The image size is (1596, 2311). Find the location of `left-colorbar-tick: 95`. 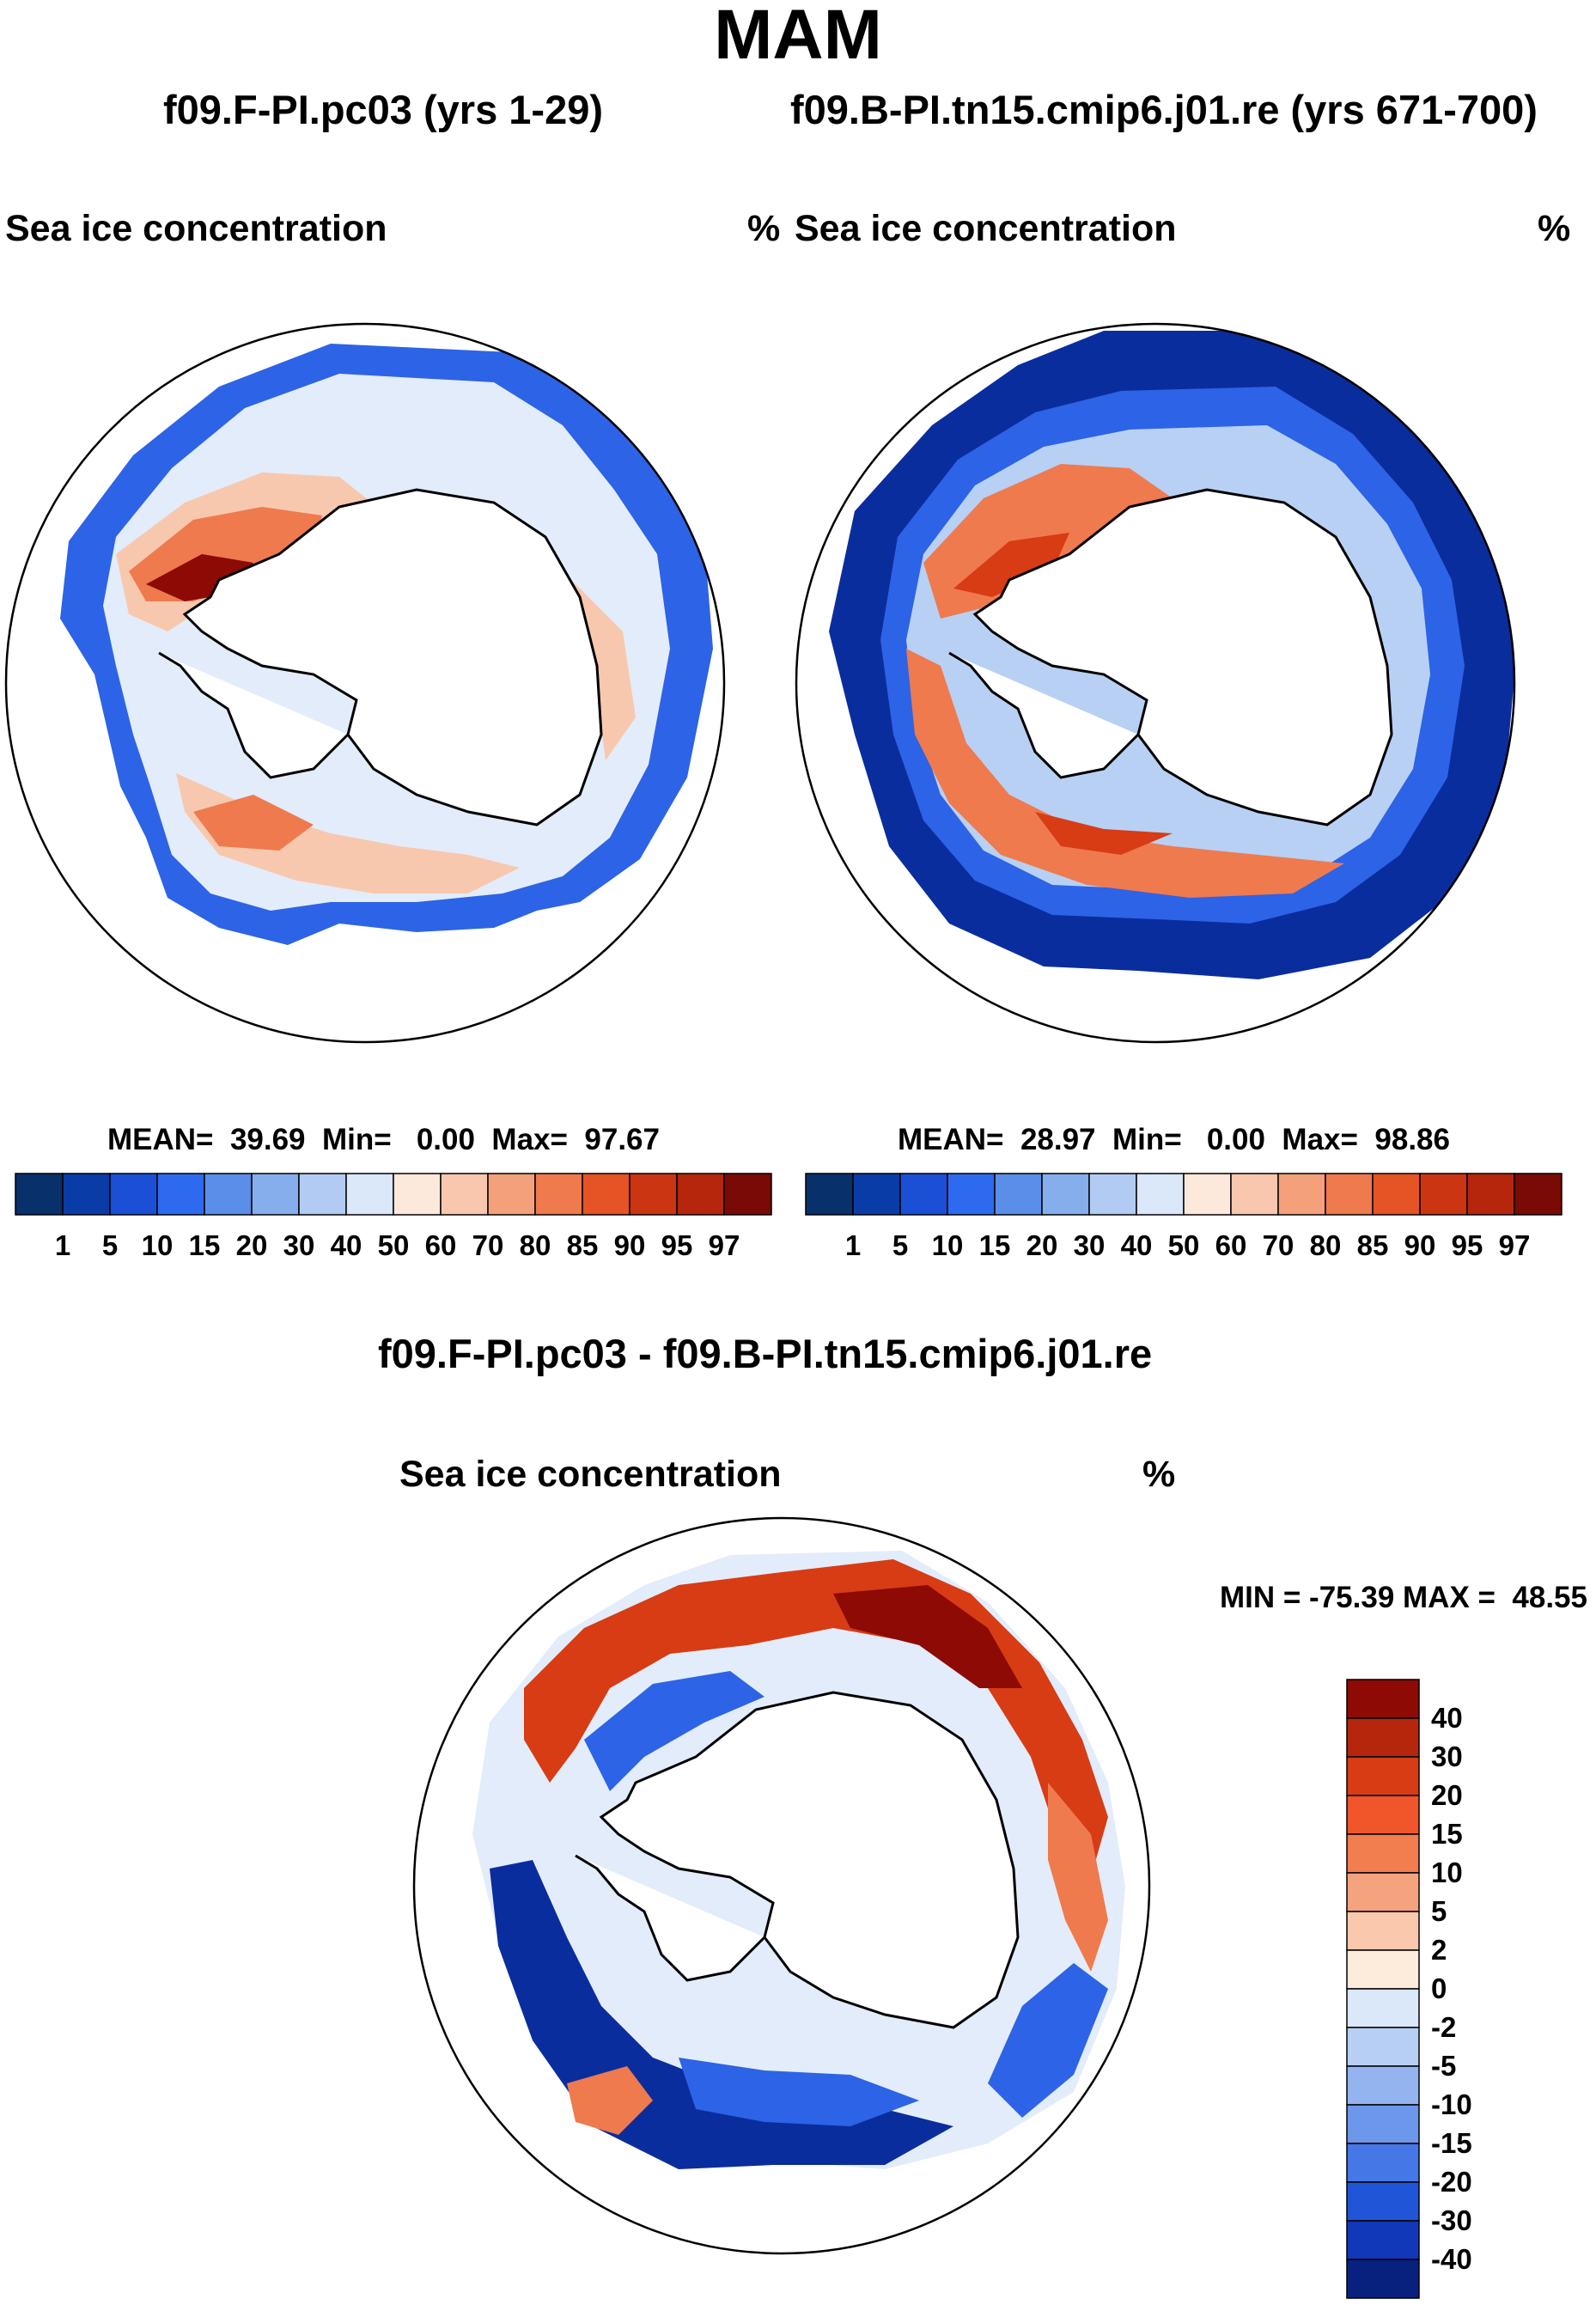

left-colorbar-tick: 95 is located at coordinates (677, 1245).